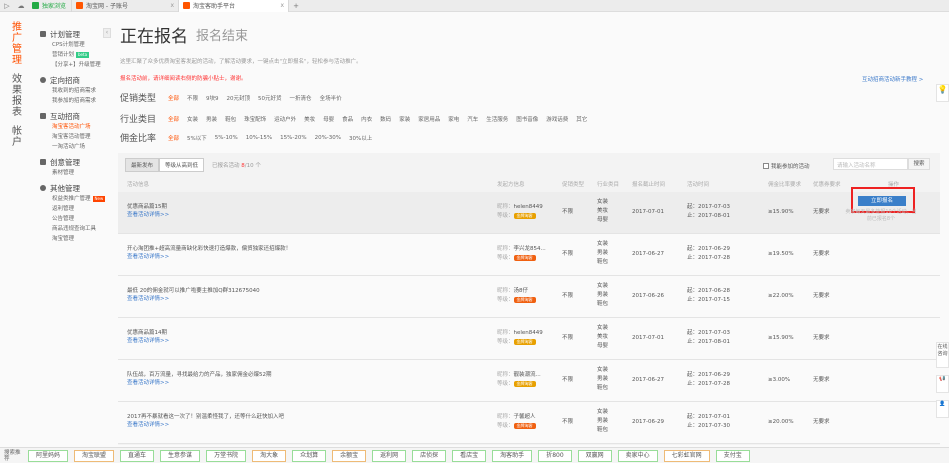 The height and width of the screenshot is (463, 949). Describe the element at coordinates (180, 455) in the screenshot. I see `recommend-link: 生意参谋` at that location.